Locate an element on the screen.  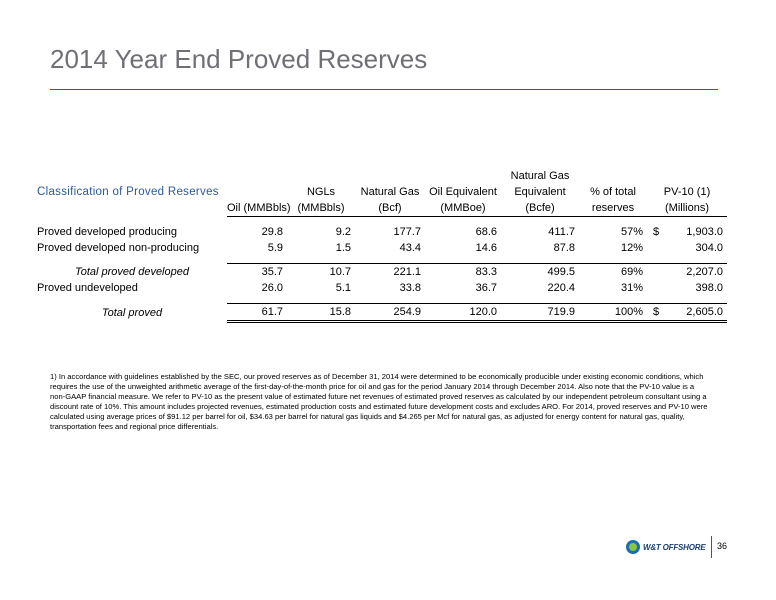
cell-value: 120.0 is located at coordinates (463, 313).